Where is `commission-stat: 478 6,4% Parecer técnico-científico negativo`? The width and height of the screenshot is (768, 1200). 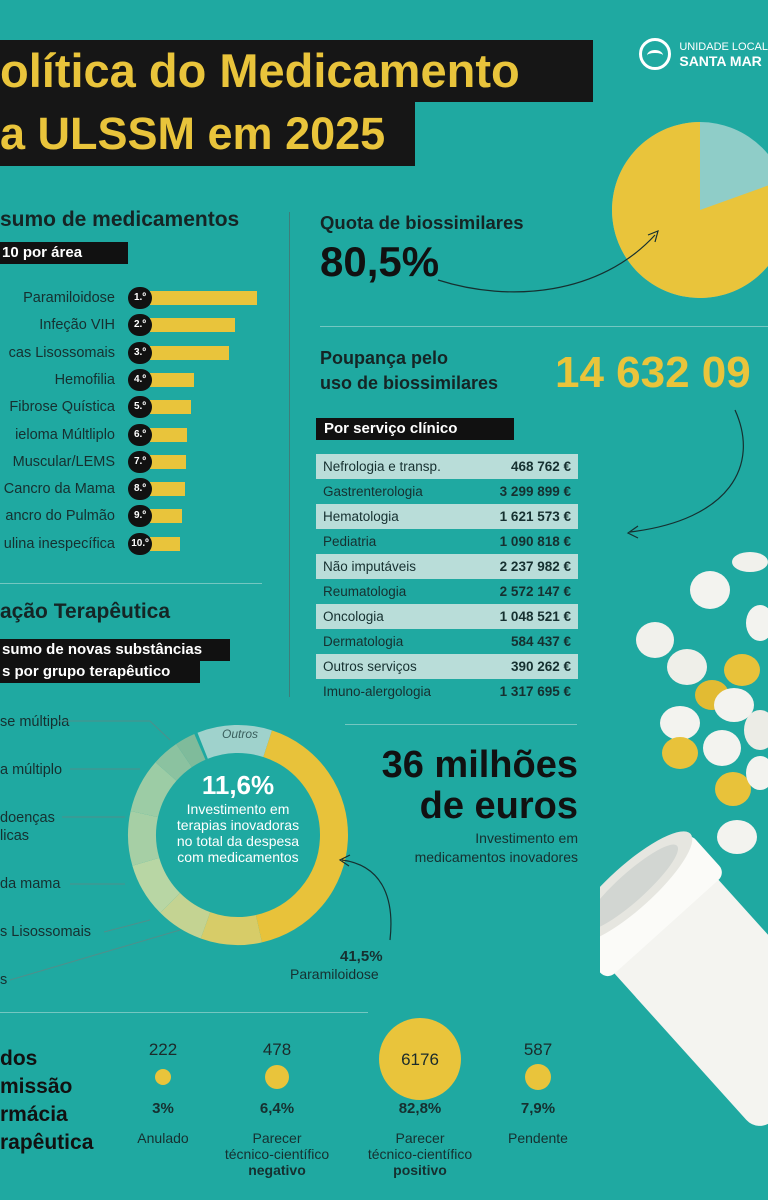
commission-stat: 478 6,4% Parecer técnico-científico negativo is located at coordinates (277, 1115).